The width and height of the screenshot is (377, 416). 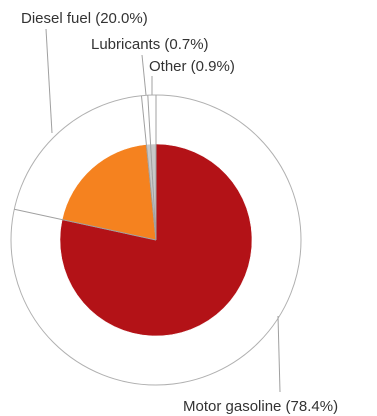 What do you see at coordinates (49, 81) in the screenshot?
I see `leader-diesel-fuel` at bounding box center [49, 81].